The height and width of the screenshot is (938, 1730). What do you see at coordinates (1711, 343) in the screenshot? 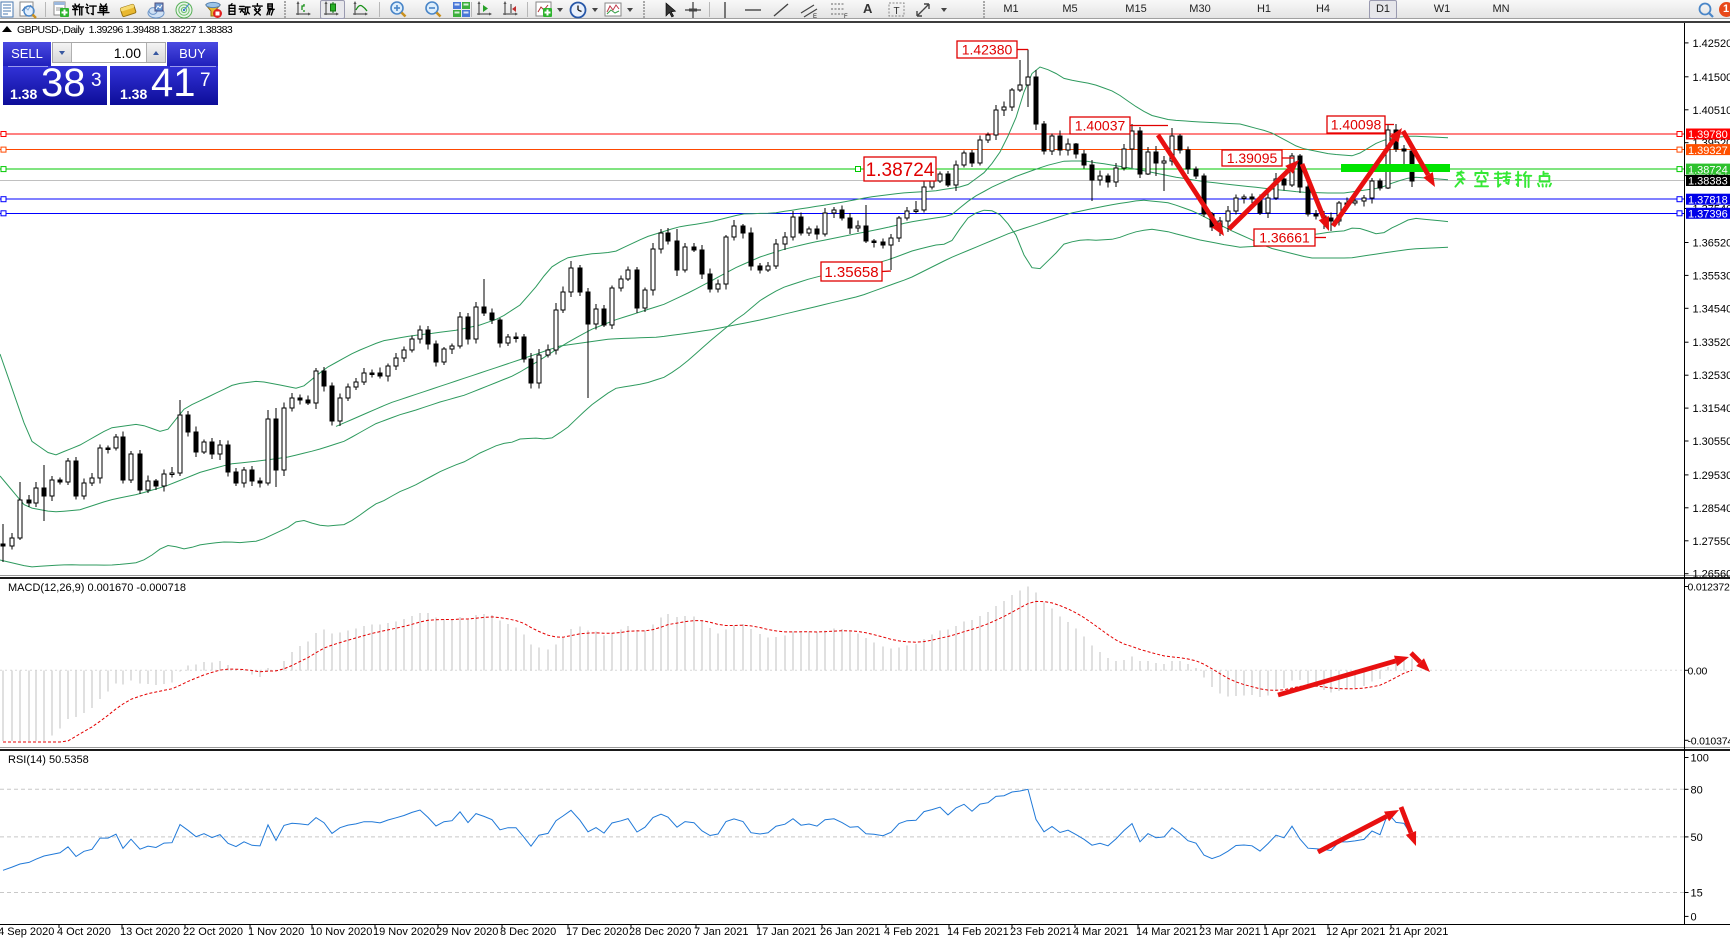
I see `svg-text: 1.33520` at bounding box center [1711, 343].